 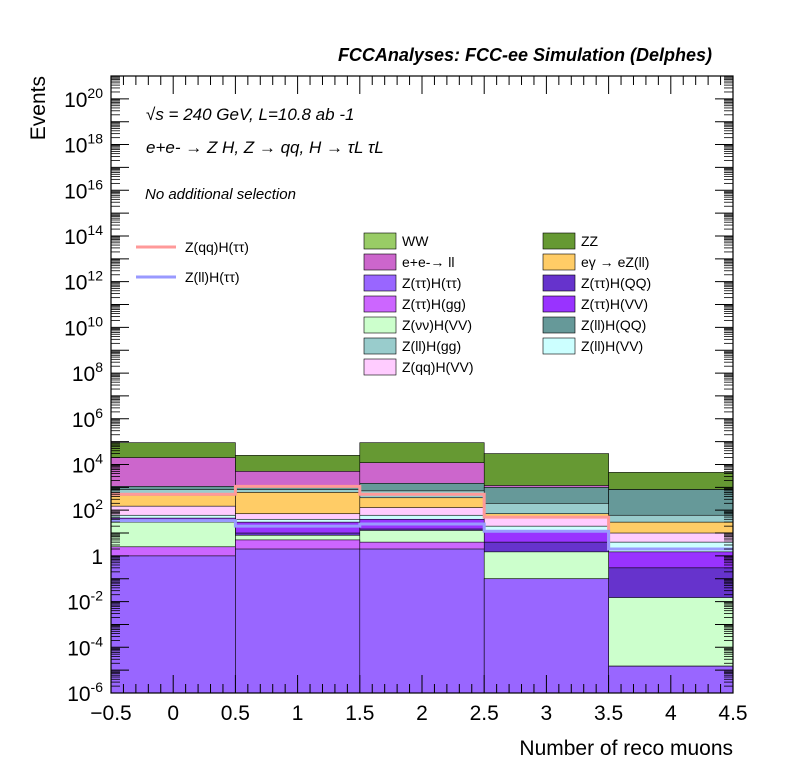 What do you see at coordinates (250, 114) in the screenshot?
I see `energy-annotation: √s = 240 GeV, L=10.8 ab -1` at bounding box center [250, 114].